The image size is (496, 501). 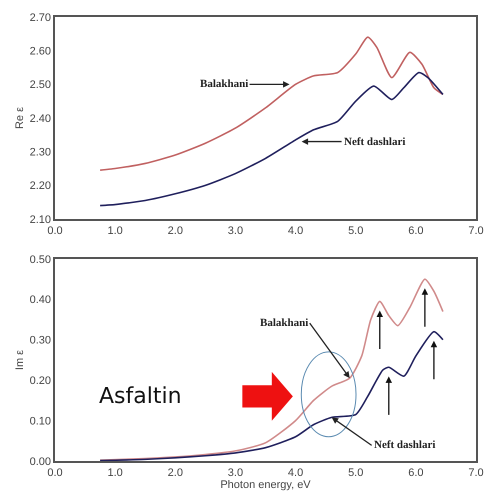 What do you see at coordinates (41, 462) in the screenshot?
I see `y-tick-label: 0.00` at bounding box center [41, 462].